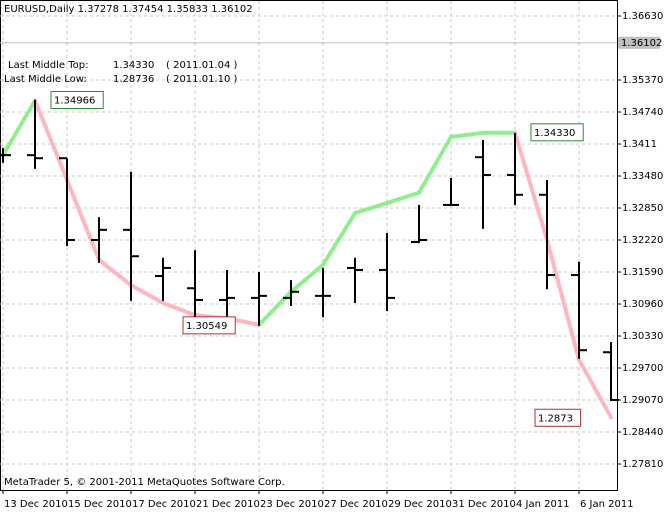 The image size is (667, 512). I want to click on y-tick-label: 1.32850, so click(642, 208).